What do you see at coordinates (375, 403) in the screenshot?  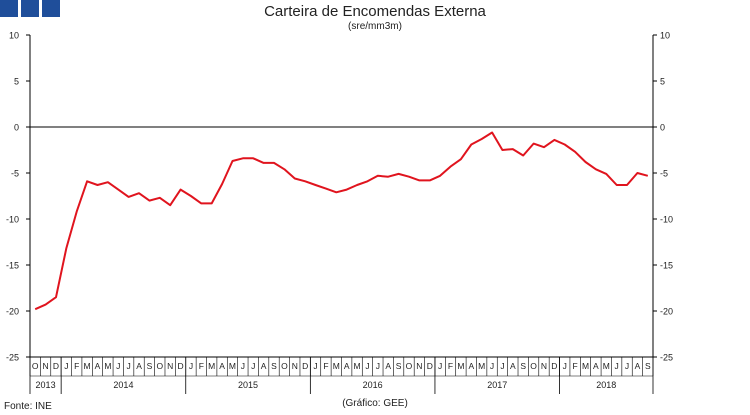 I see `chart-credit: (Gráfico: GEE)` at bounding box center [375, 403].